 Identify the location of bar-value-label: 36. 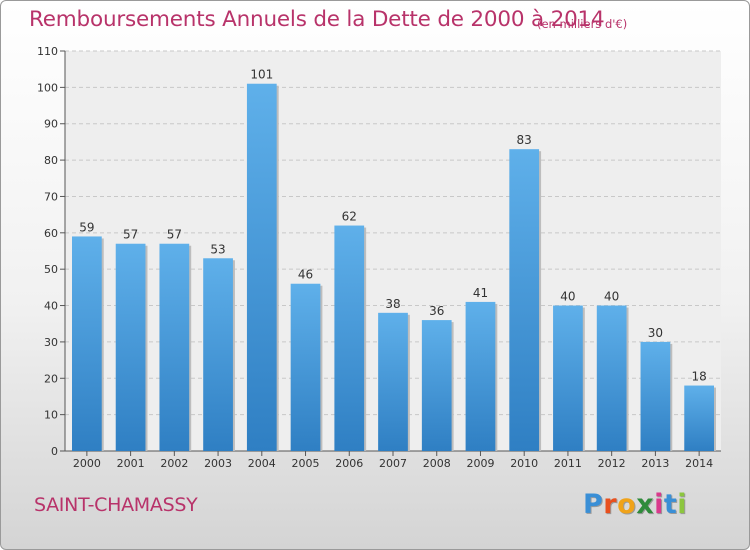
(436, 311).